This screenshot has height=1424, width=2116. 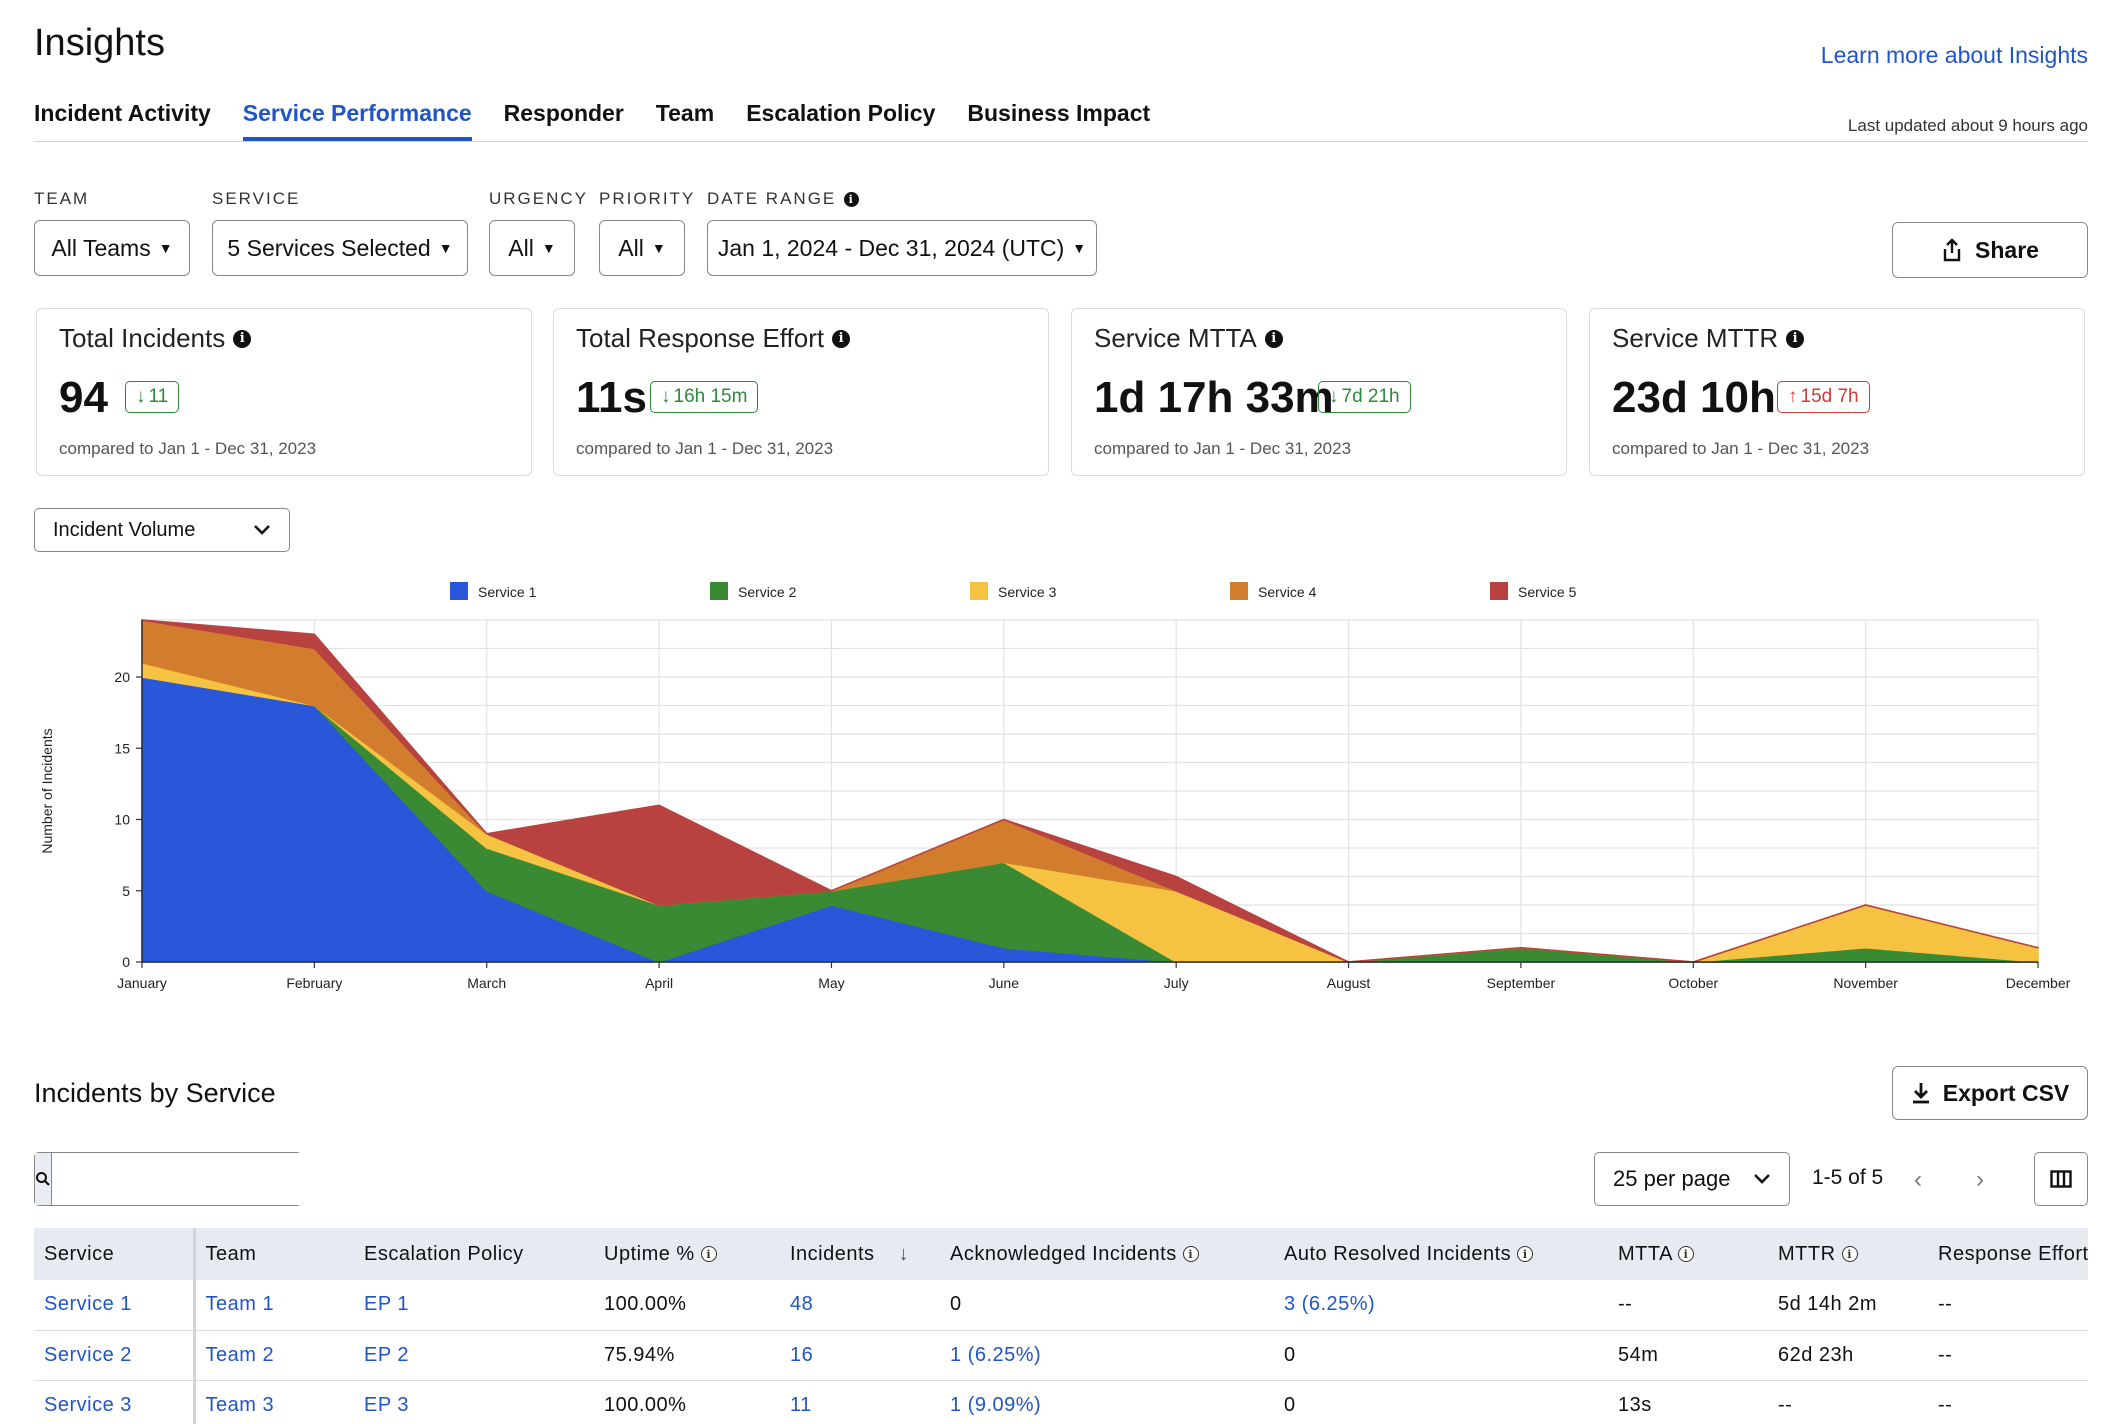 What do you see at coordinates (1865, 983) in the screenshot?
I see `x-tick-label: November` at bounding box center [1865, 983].